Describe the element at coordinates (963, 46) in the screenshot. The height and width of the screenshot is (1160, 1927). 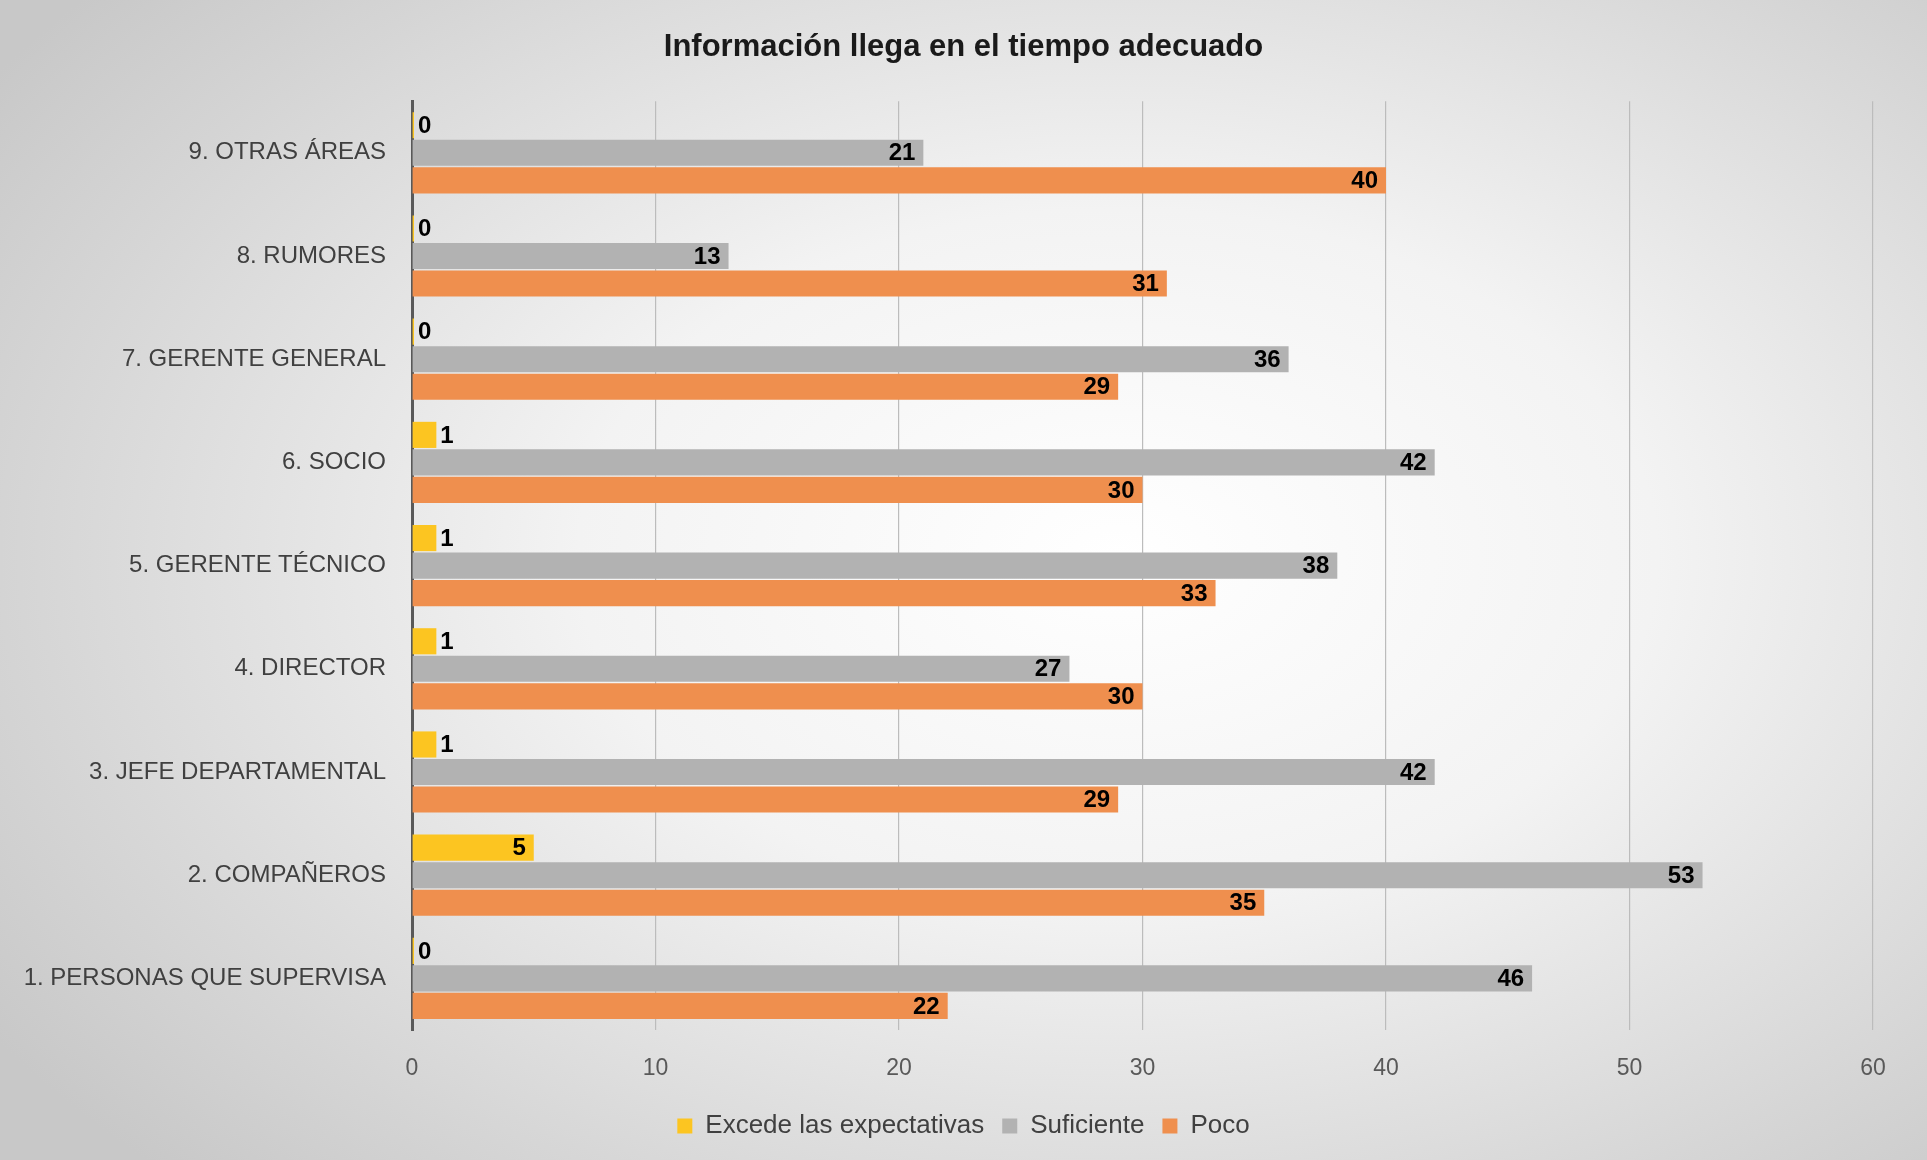
I see `chart-title: Información llega en el tiempo adecuado` at that location.